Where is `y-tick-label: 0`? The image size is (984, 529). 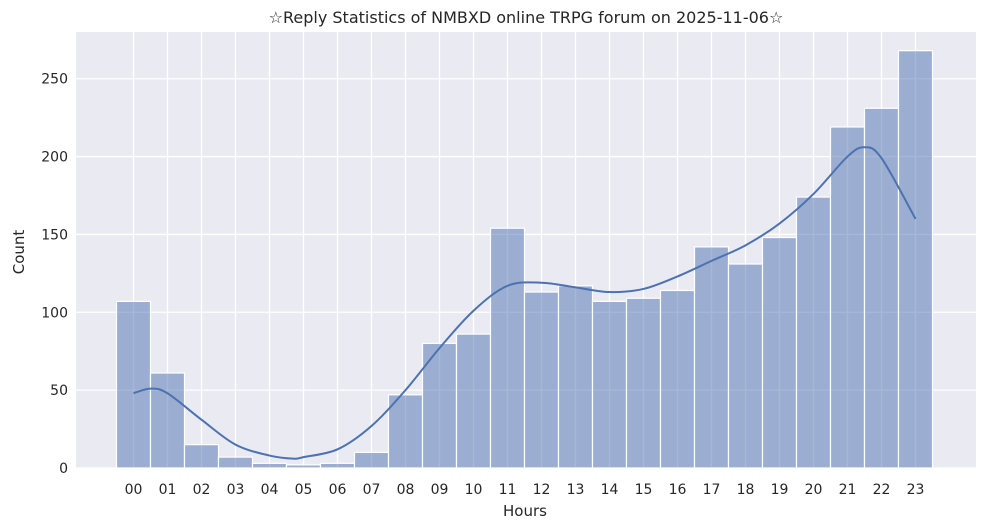
y-tick-label: 0 is located at coordinates (63, 469).